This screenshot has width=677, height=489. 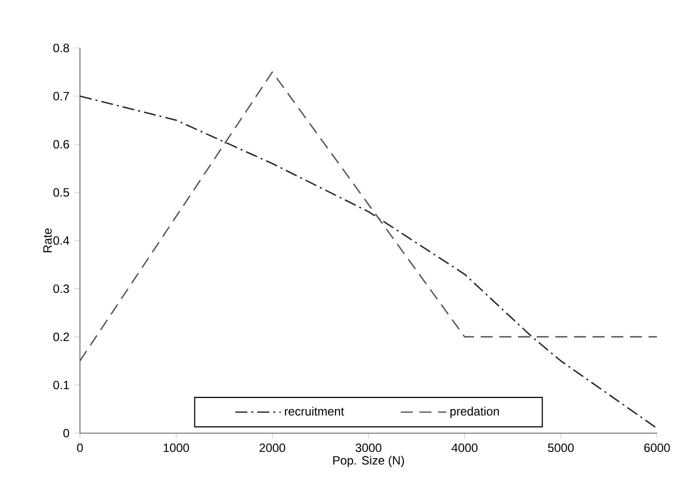 What do you see at coordinates (80, 447) in the screenshot?
I see `x-tick-label: 0` at bounding box center [80, 447].